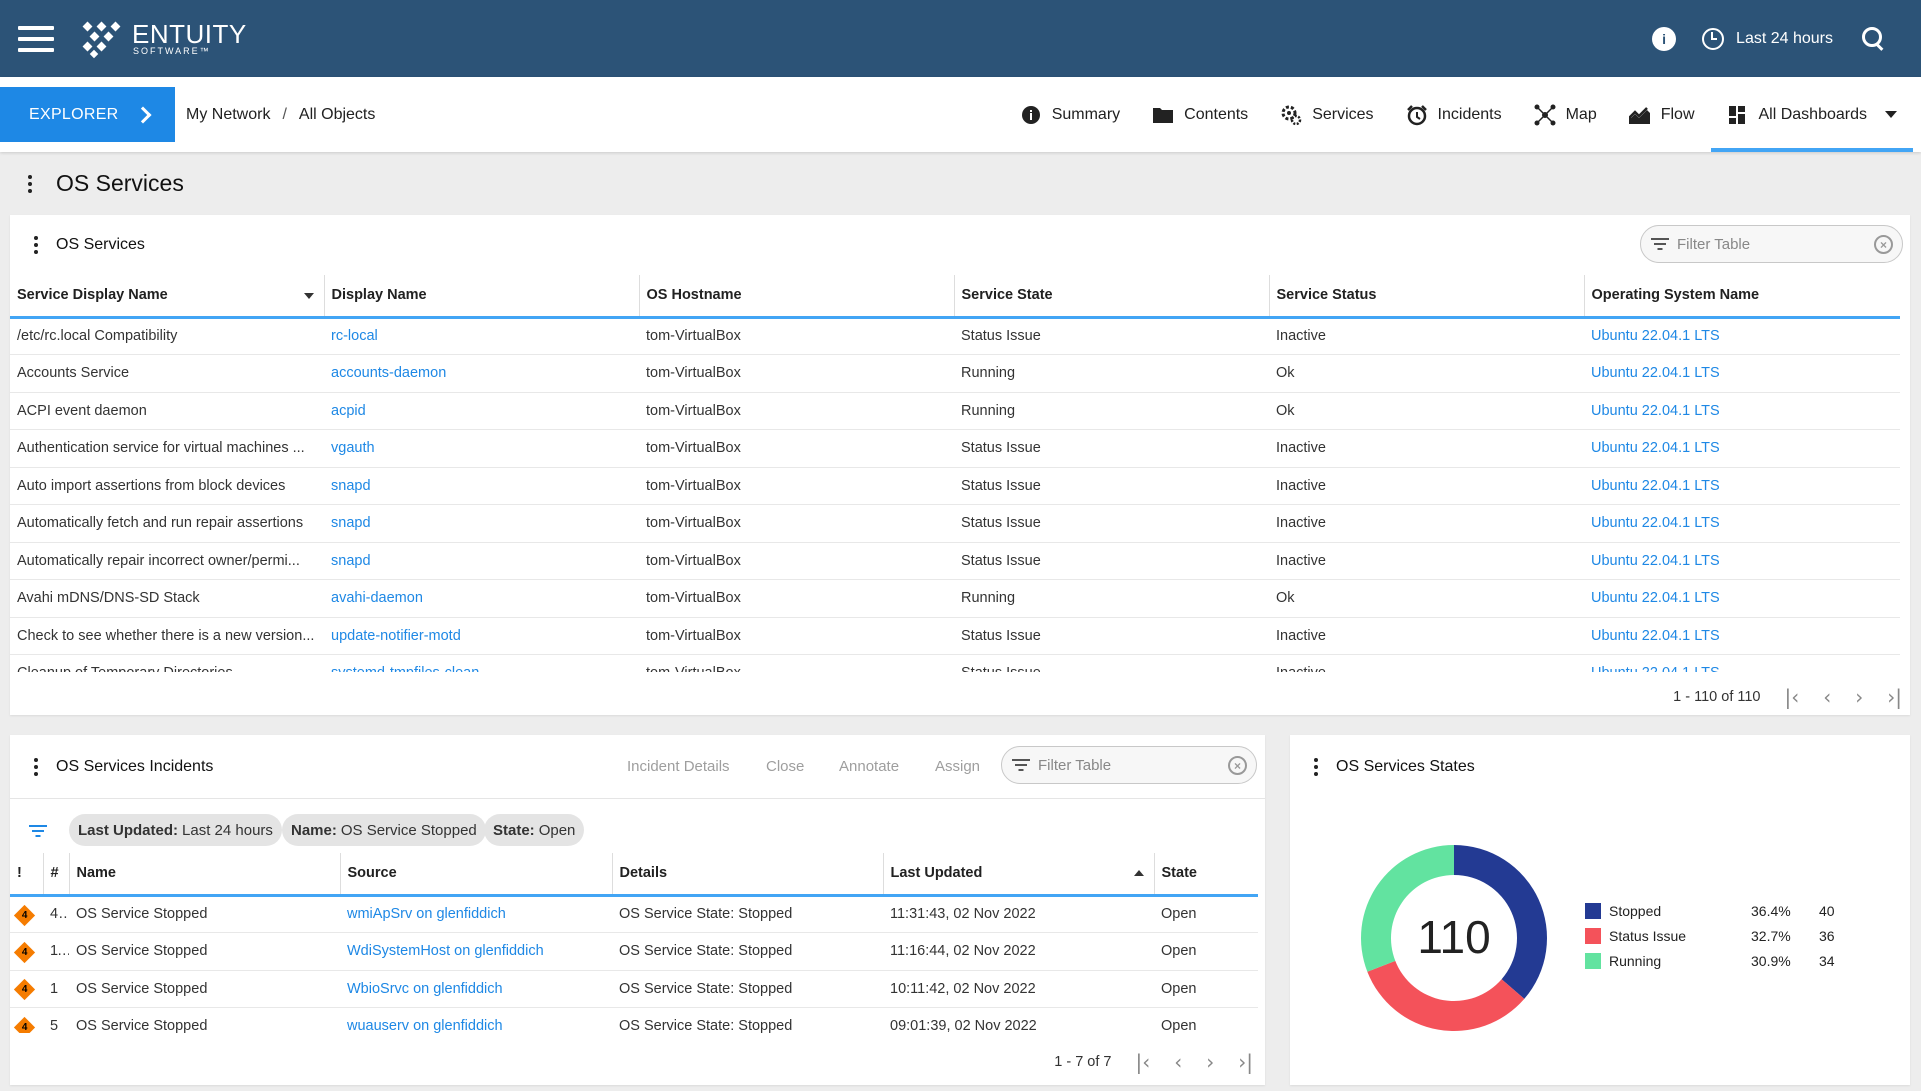 The width and height of the screenshot is (1921, 1091). Describe the element at coordinates (36, 38) in the screenshot. I see `menu-icon` at that location.